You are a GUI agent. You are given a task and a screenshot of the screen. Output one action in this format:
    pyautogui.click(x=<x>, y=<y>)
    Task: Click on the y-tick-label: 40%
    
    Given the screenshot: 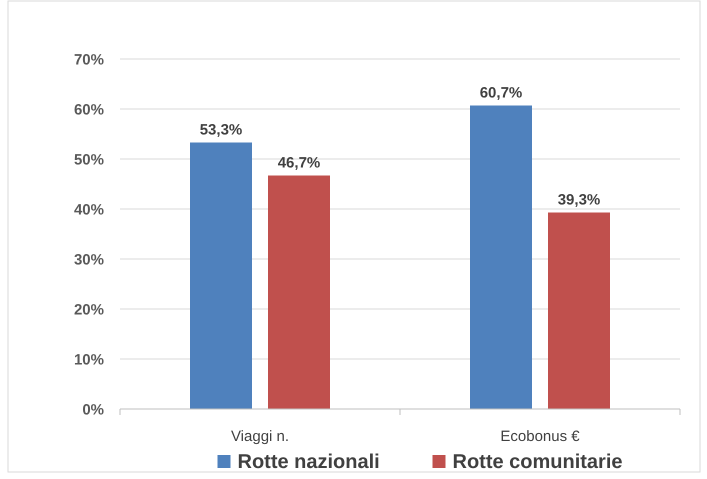 What is the action you would take?
    pyautogui.click(x=89, y=209)
    